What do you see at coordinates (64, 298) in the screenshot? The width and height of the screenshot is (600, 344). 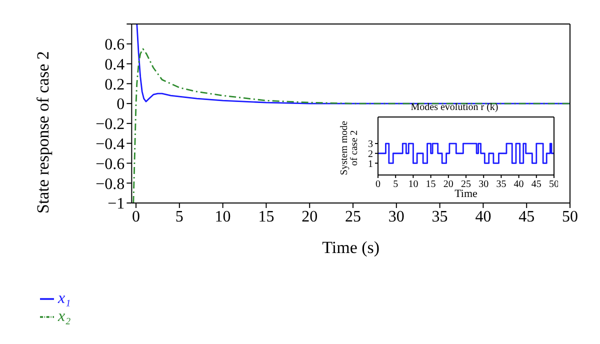 I see `legend-label: x₁` at bounding box center [64, 298].